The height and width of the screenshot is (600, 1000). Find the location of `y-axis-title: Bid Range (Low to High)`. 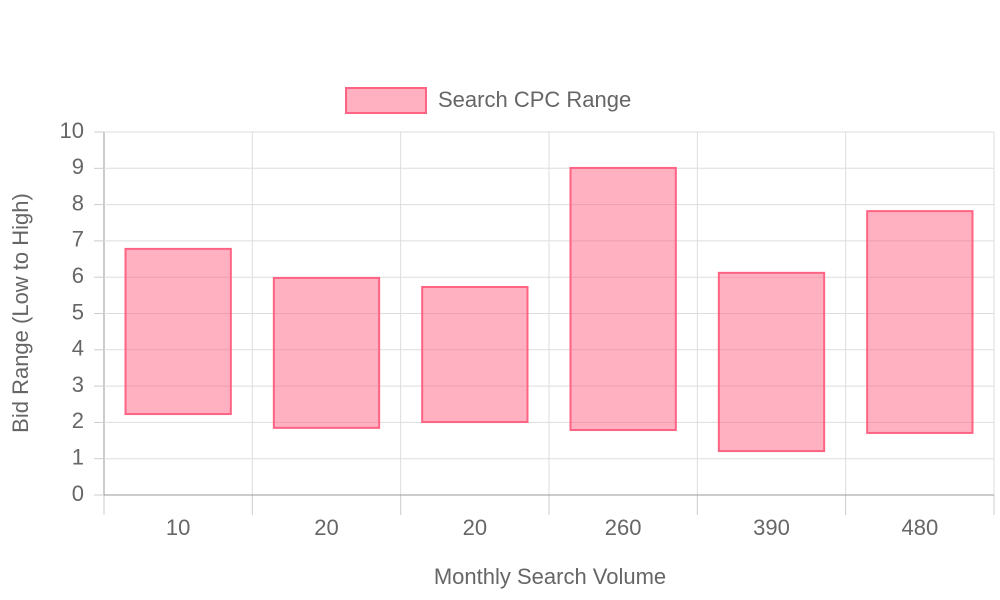

y-axis-title: Bid Range (Low to High) is located at coordinates (20, 313).